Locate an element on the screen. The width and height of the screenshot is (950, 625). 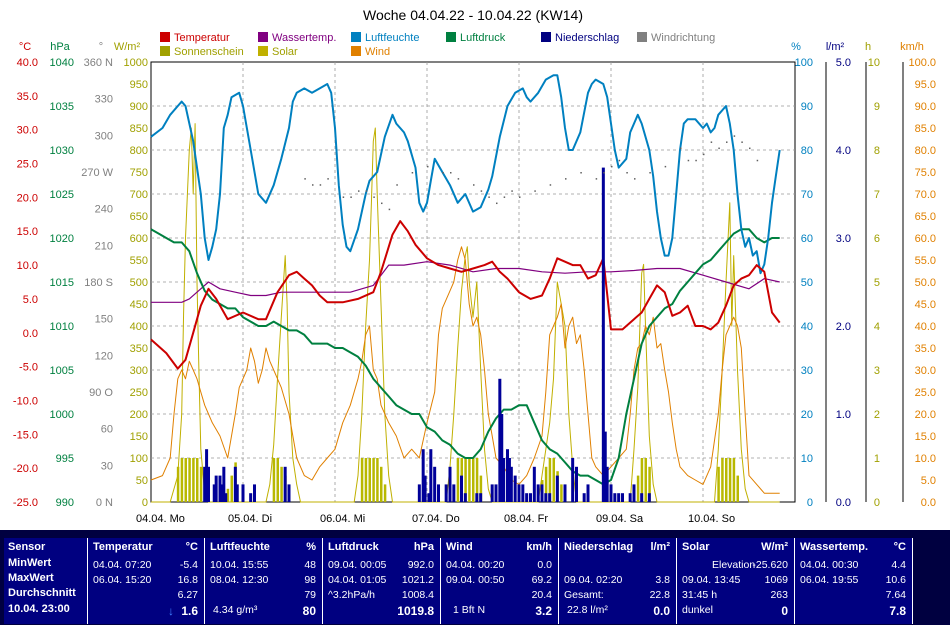
minwert-label: MinWert is located at coordinates (30, 563).